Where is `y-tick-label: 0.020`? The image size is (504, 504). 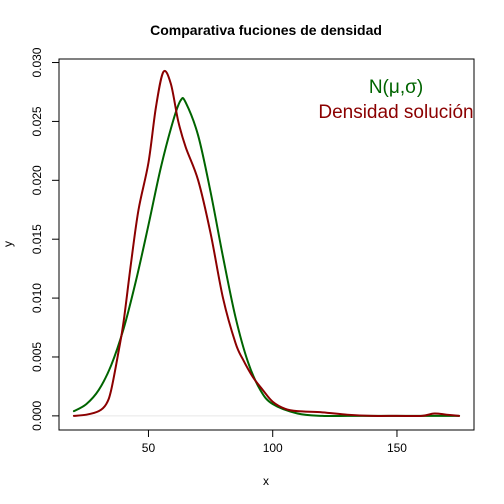 y-tick-label: 0.020 is located at coordinates (37, 180).